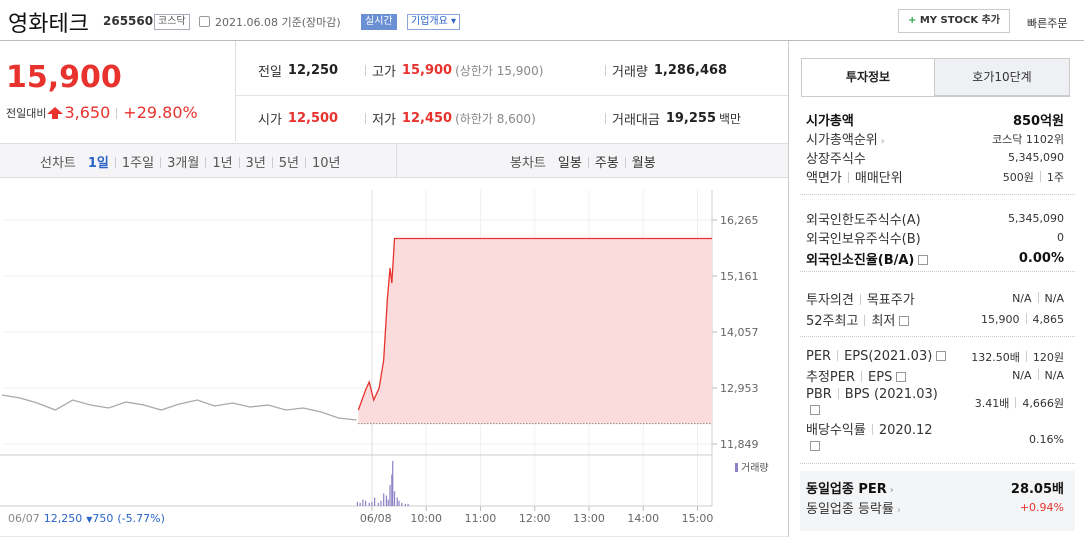  What do you see at coordinates (1000, 319) in the screenshot?
I see `info-value-part: 15,900` at bounding box center [1000, 319].